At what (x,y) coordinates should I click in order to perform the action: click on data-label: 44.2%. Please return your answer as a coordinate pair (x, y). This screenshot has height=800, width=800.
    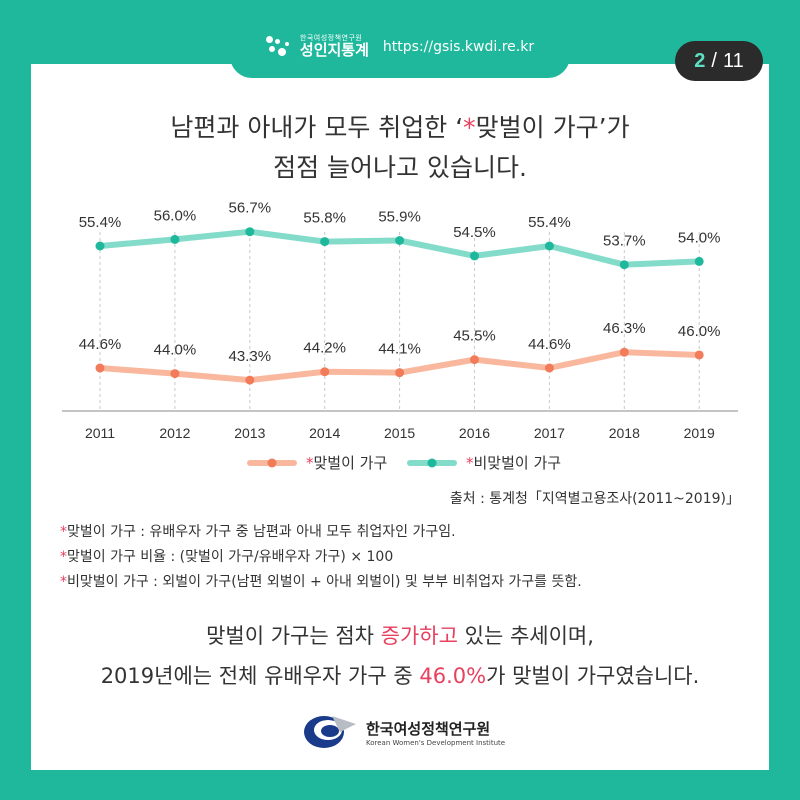
    Looking at the image, I should click on (324, 348).